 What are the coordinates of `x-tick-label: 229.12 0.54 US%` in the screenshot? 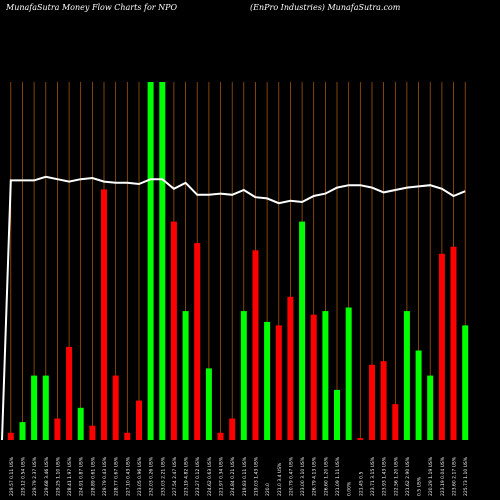 It's located at (24, 476).